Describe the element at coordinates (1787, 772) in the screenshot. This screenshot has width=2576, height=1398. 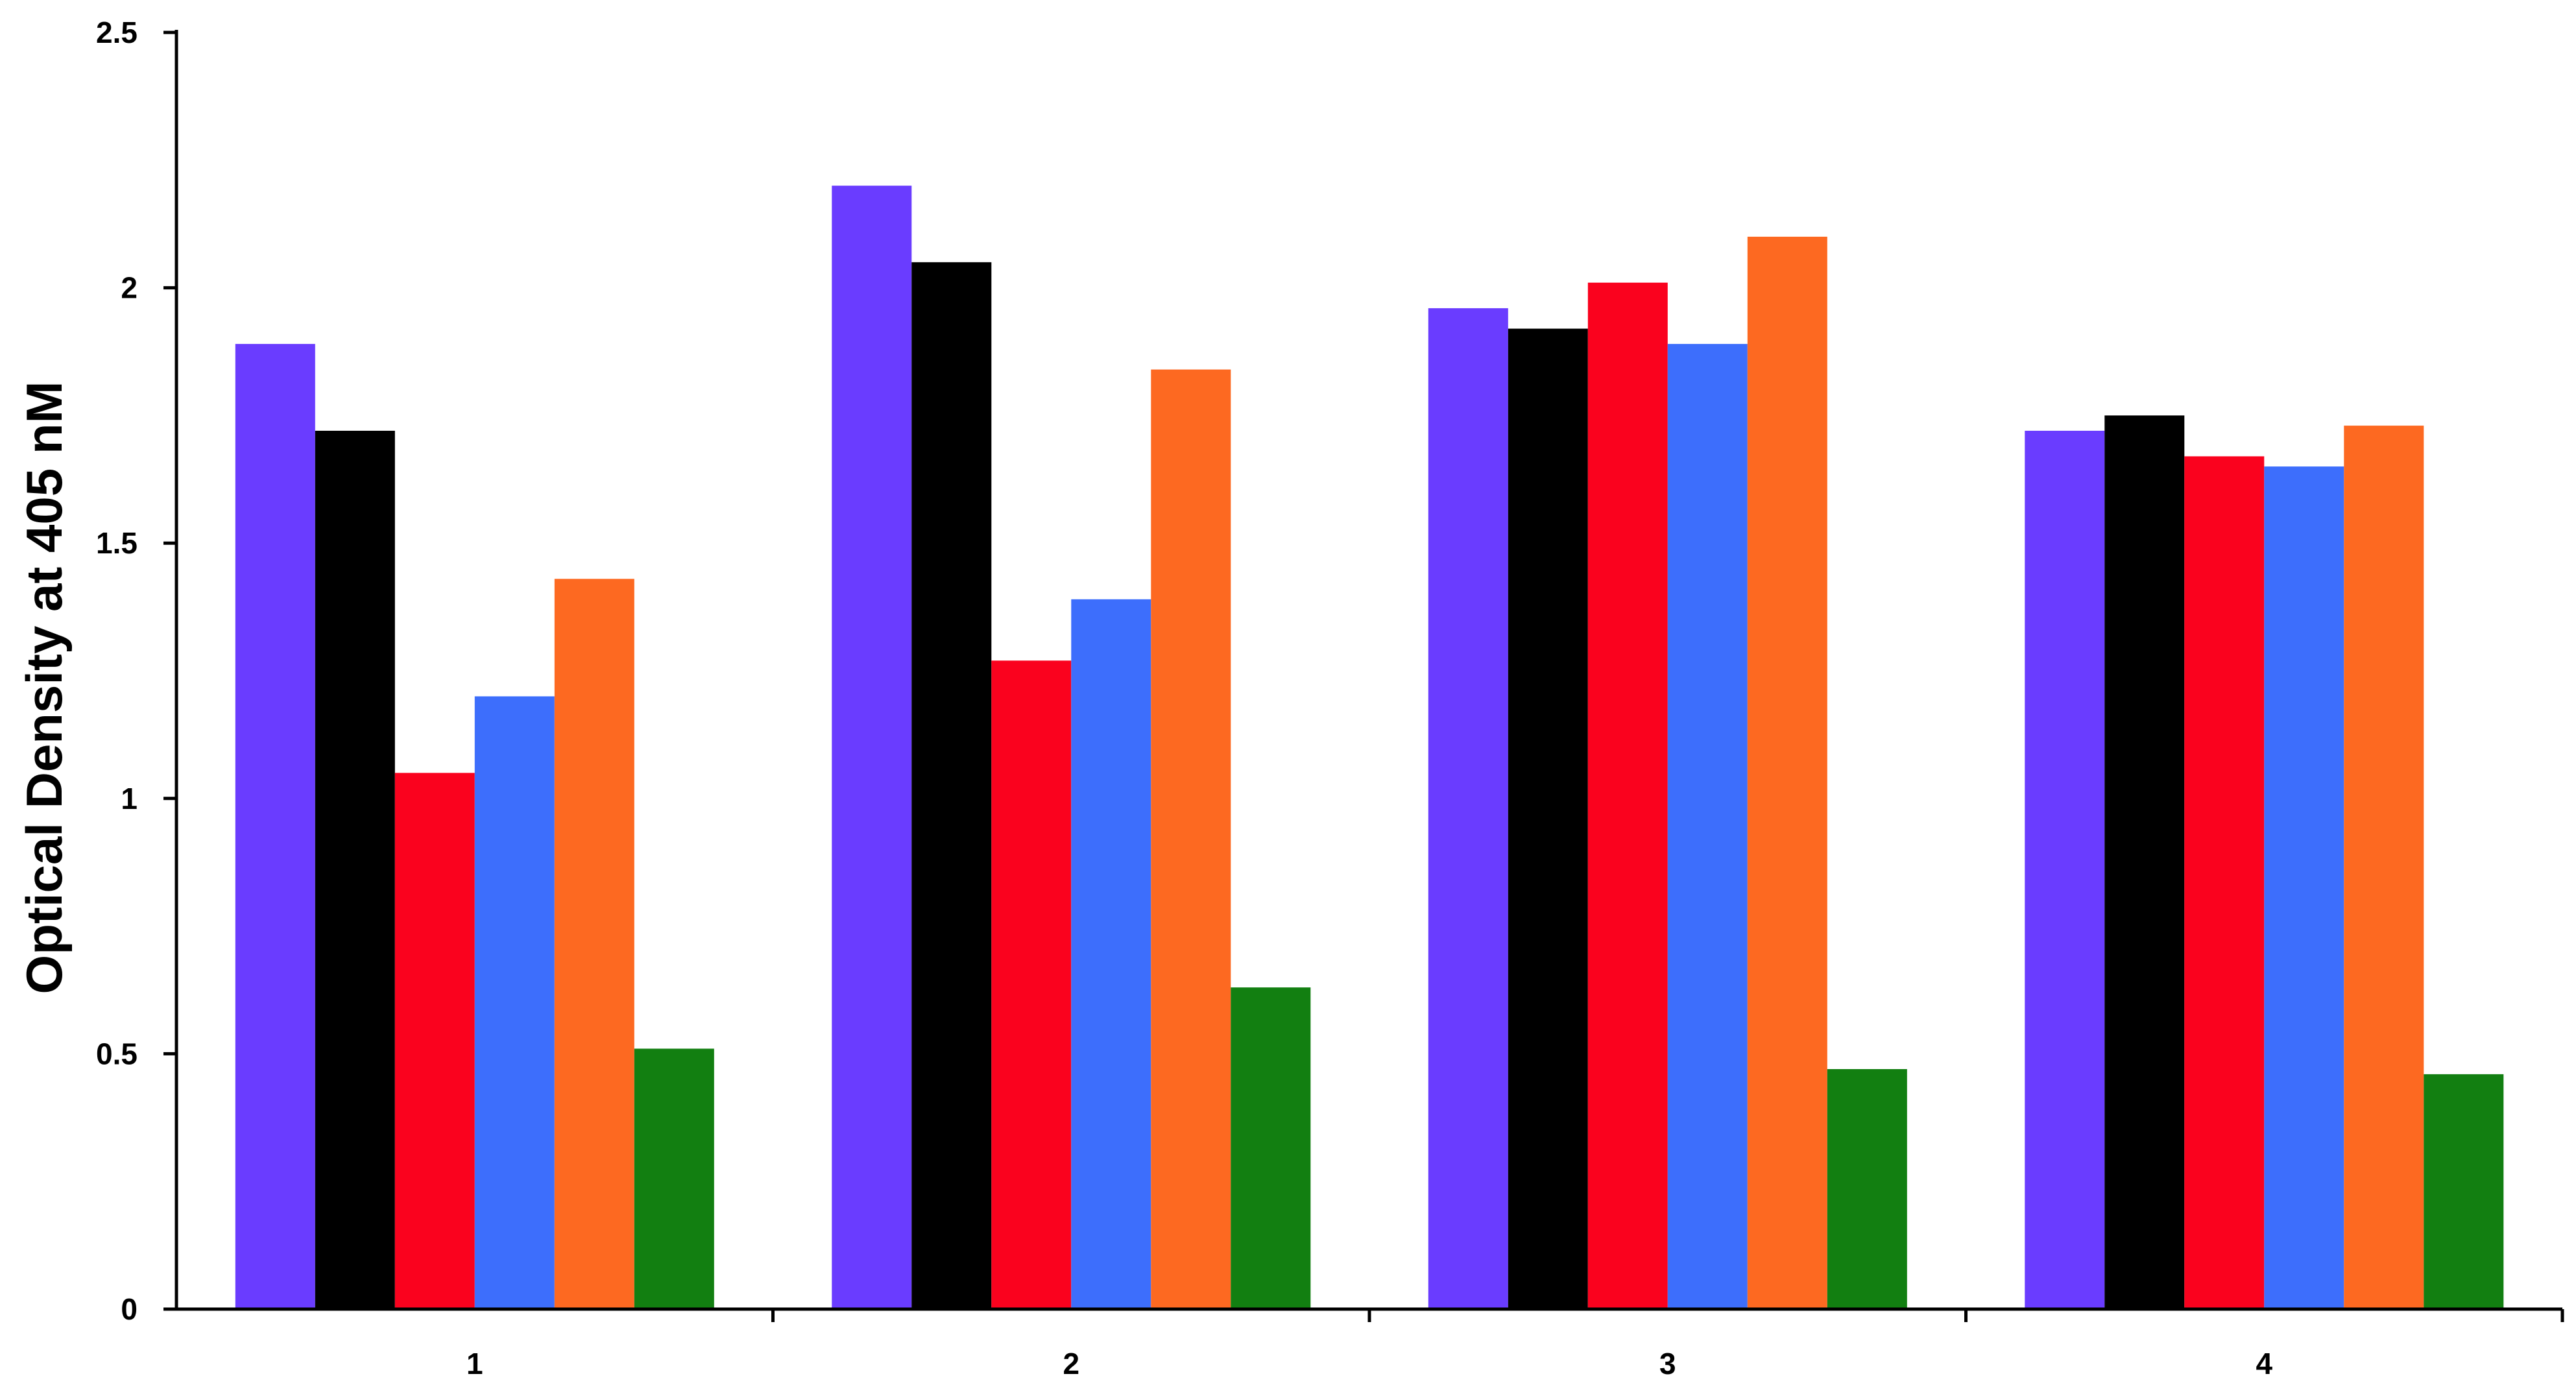
I see `bar-cat3-series5` at that location.